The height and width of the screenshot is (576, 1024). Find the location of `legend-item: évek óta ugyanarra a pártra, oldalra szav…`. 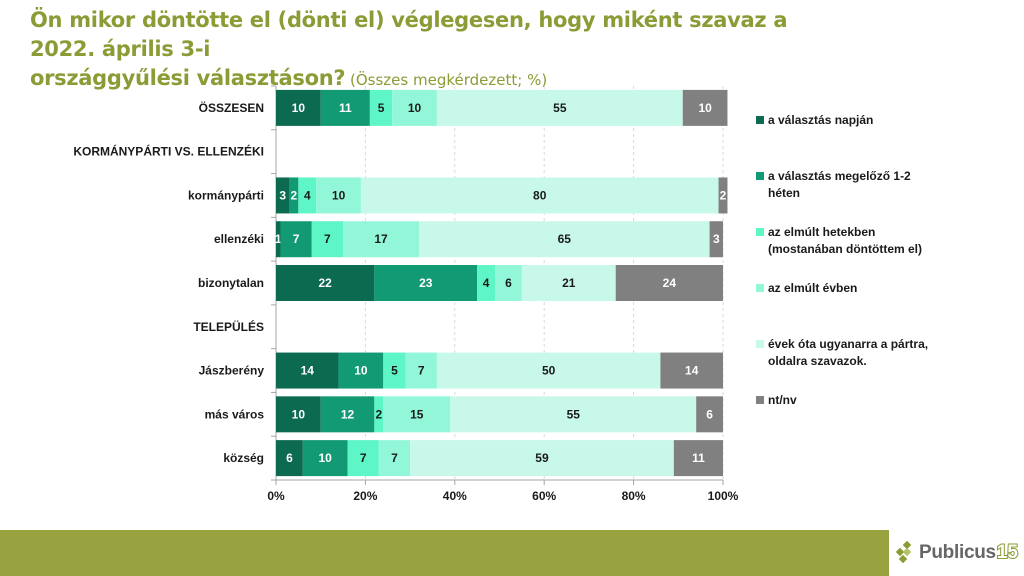

legend-item: évek óta ugyanarra a pártra, oldalra szav… is located at coordinates (842, 353).